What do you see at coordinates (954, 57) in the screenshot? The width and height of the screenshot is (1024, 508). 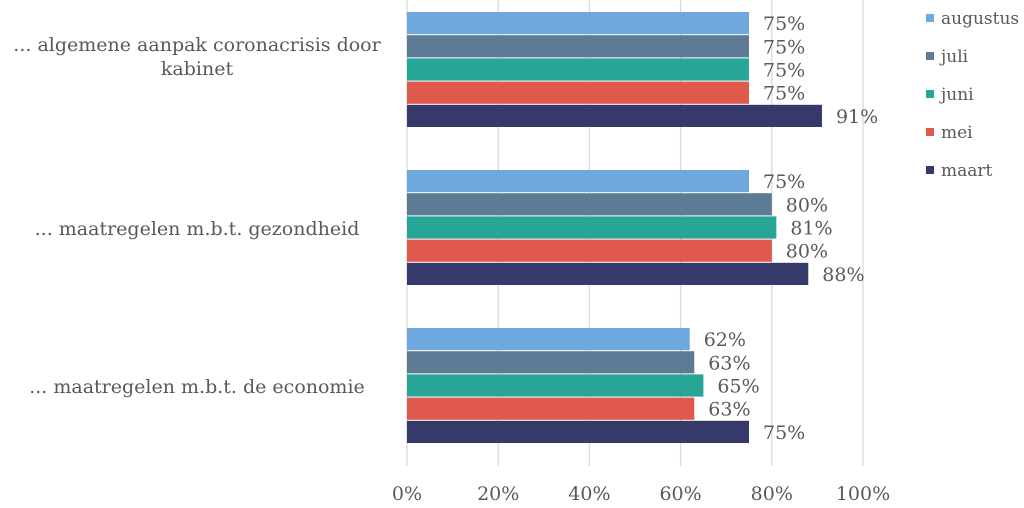 I see `legend-label-juli: juli` at bounding box center [954, 57].